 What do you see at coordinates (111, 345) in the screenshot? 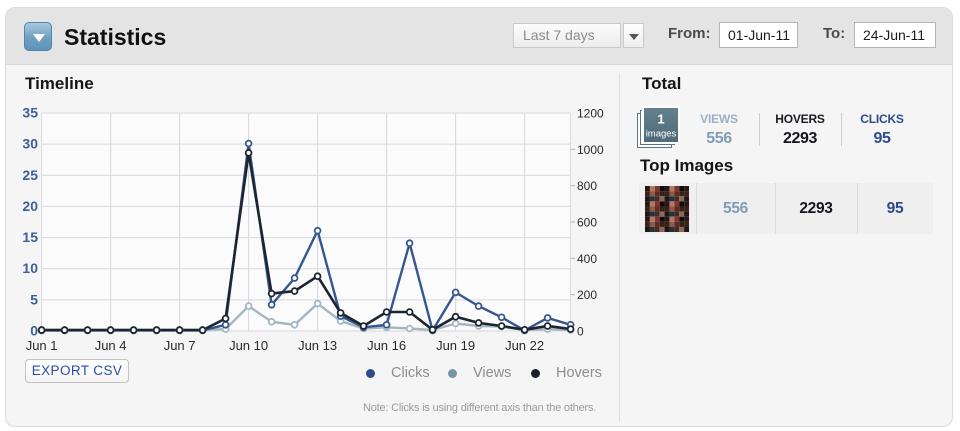
I see `svg-text: Jun 4` at bounding box center [111, 345].